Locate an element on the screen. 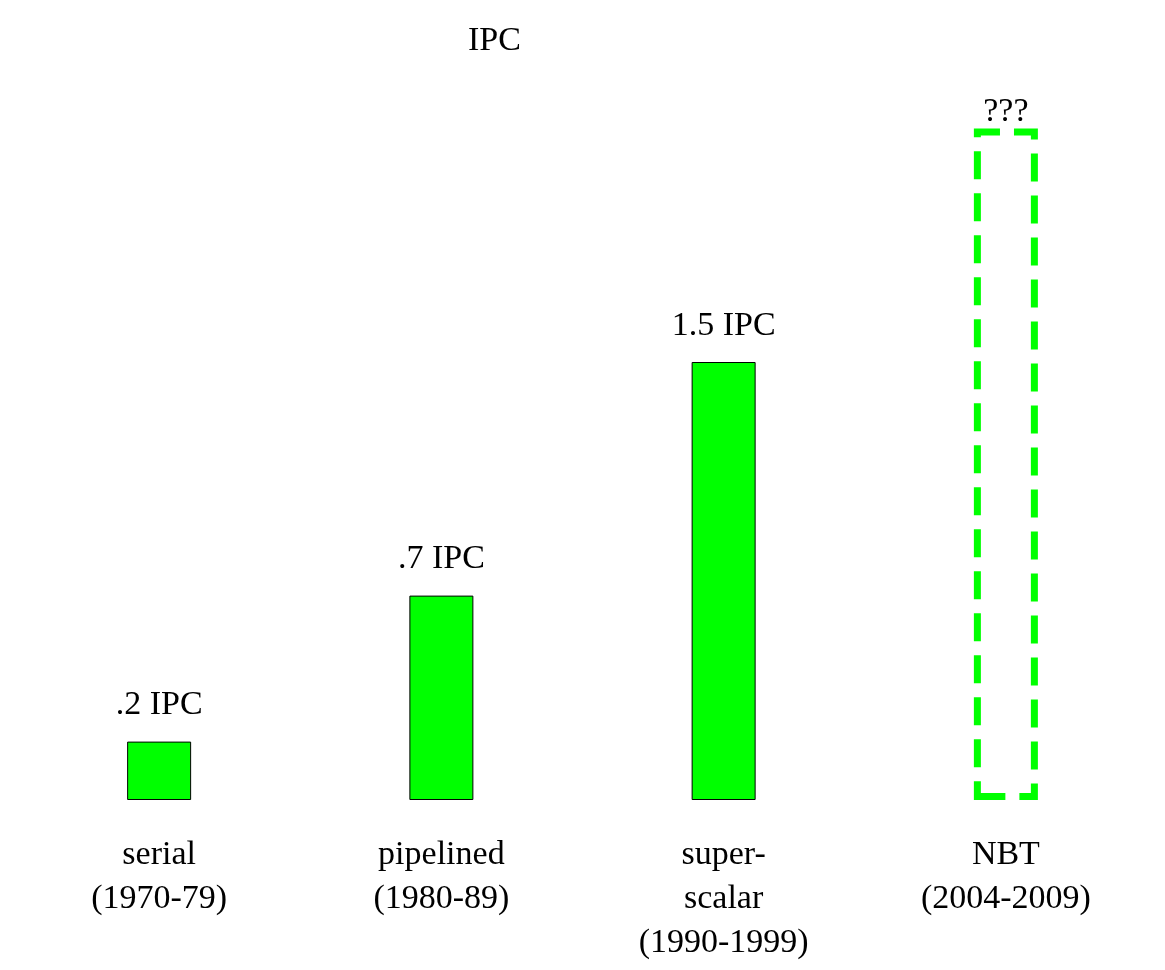 This screenshot has height=970, width=1165. x-tick-label: serial (1970-79) is located at coordinates (159, 874).